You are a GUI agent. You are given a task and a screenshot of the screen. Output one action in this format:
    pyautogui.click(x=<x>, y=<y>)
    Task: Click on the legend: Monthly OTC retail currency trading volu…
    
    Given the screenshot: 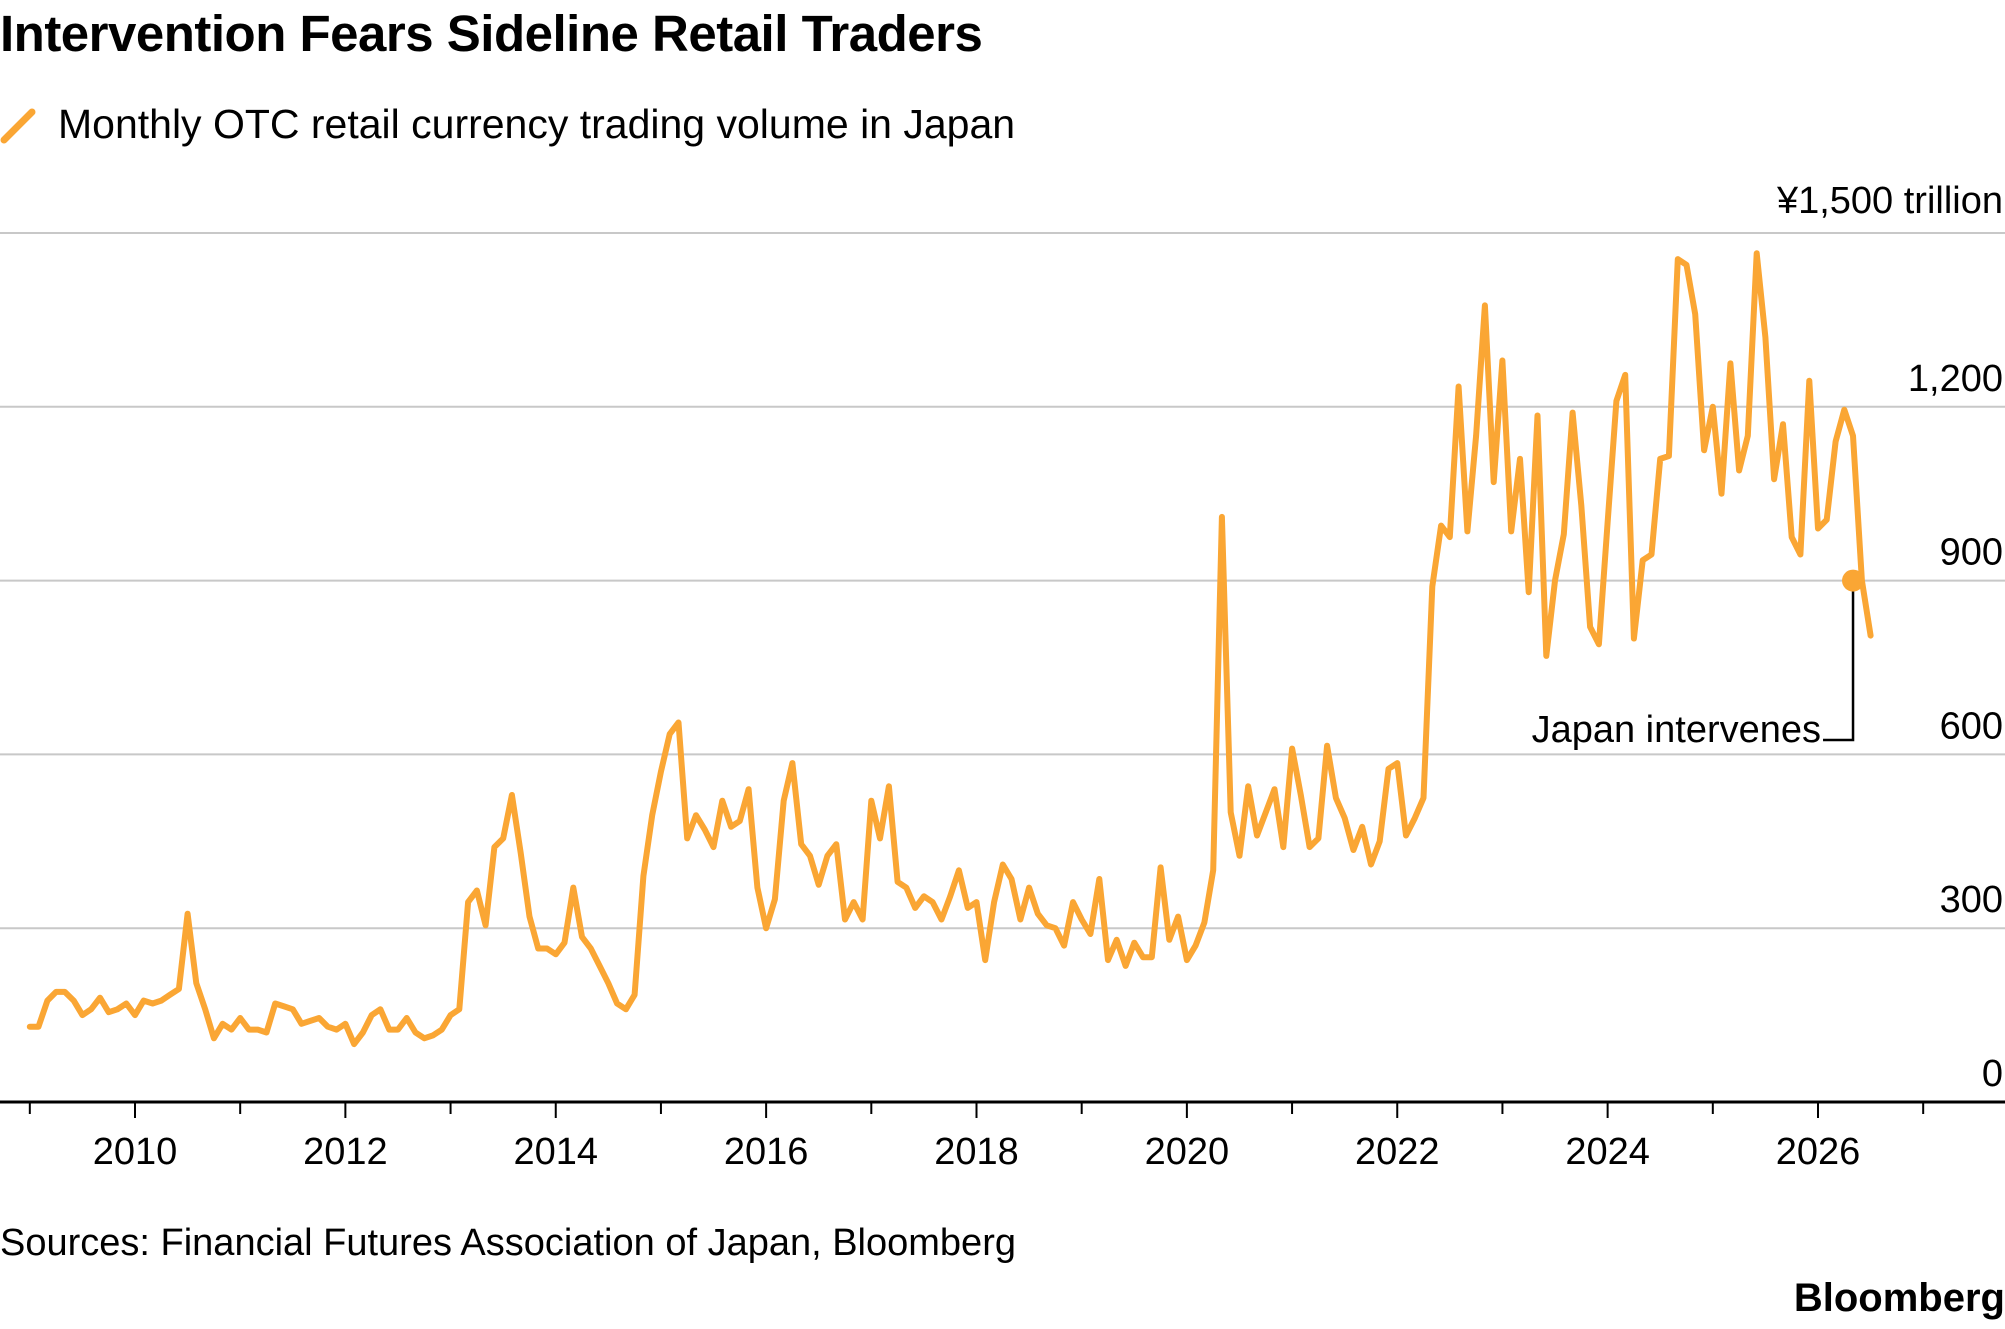 What is the action you would take?
    pyautogui.click(x=507, y=124)
    